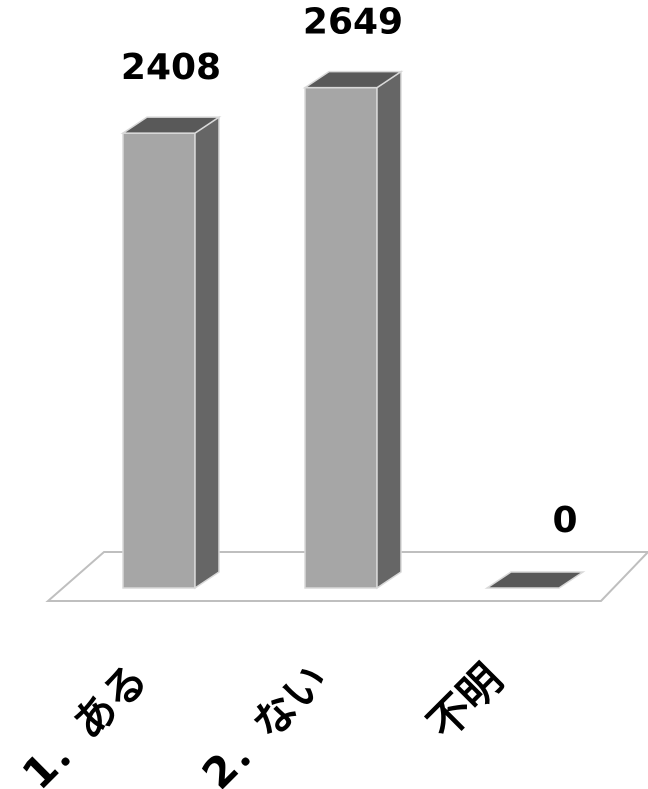  I want to click on category-tick-label: 不明, so click(465, 701).